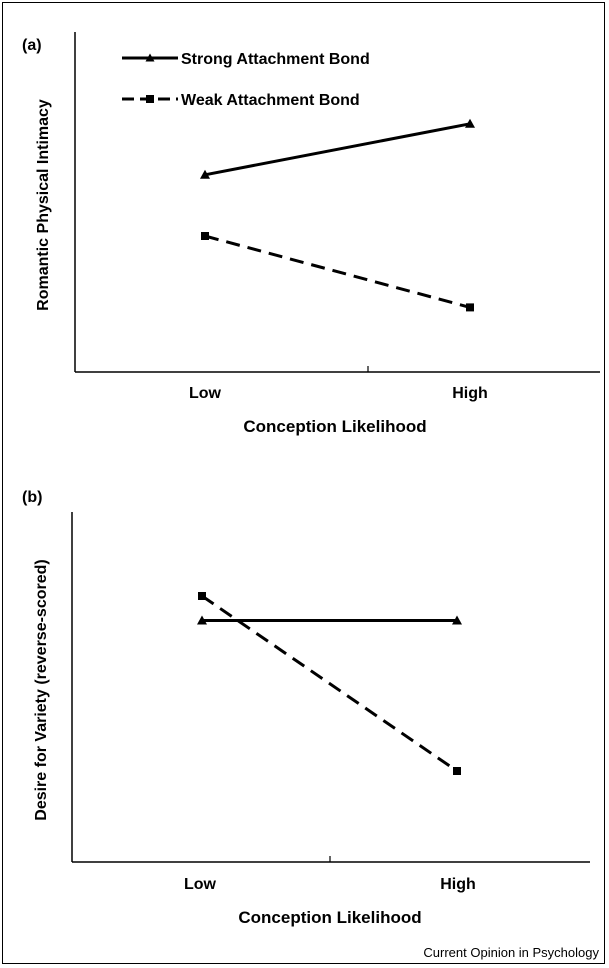 This screenshot has height=968, width=609. Describe the element at coordinates (337, 149) in the screenshot. I see `panel-a-strong-series-line` at that location.